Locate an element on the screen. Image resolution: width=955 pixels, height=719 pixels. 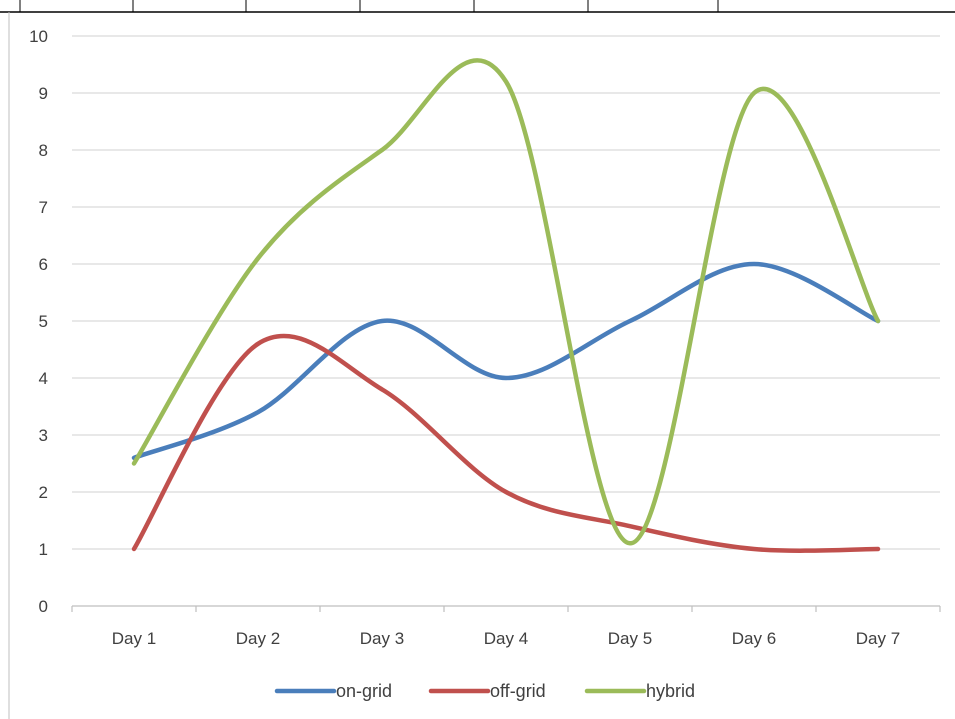
x-tick-label: Day 1 is located at coordinates (134, 638).